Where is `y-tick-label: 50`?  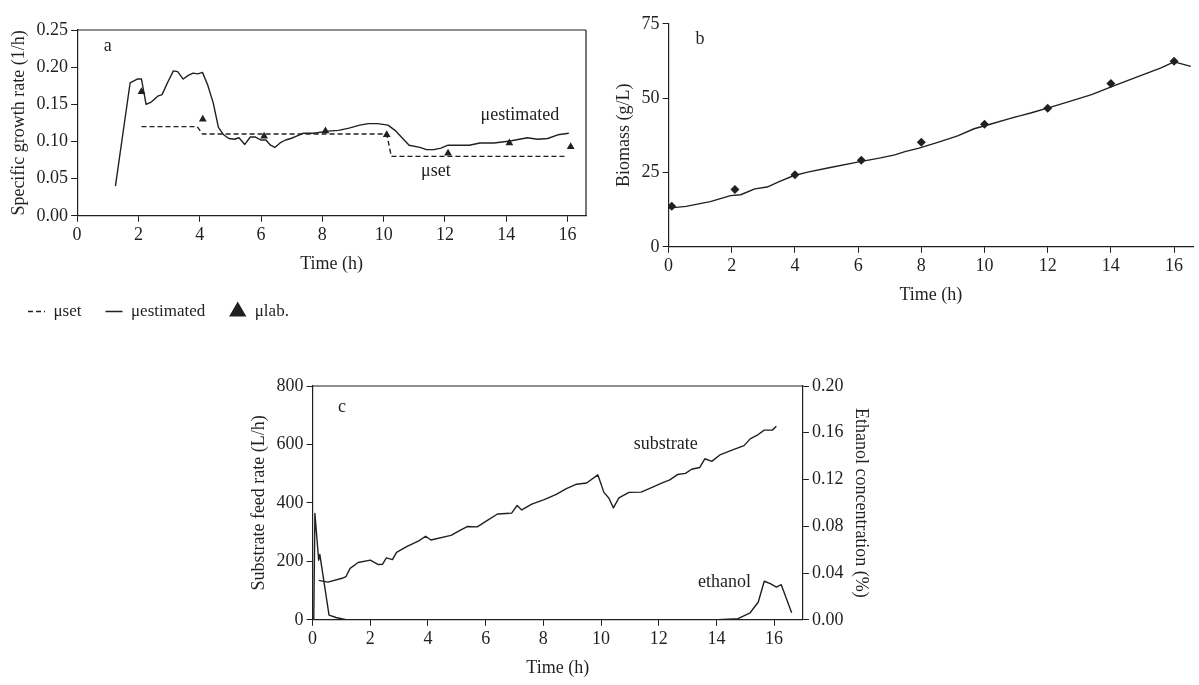
y-tick-label: 50 is located at coordinates (650, 96).